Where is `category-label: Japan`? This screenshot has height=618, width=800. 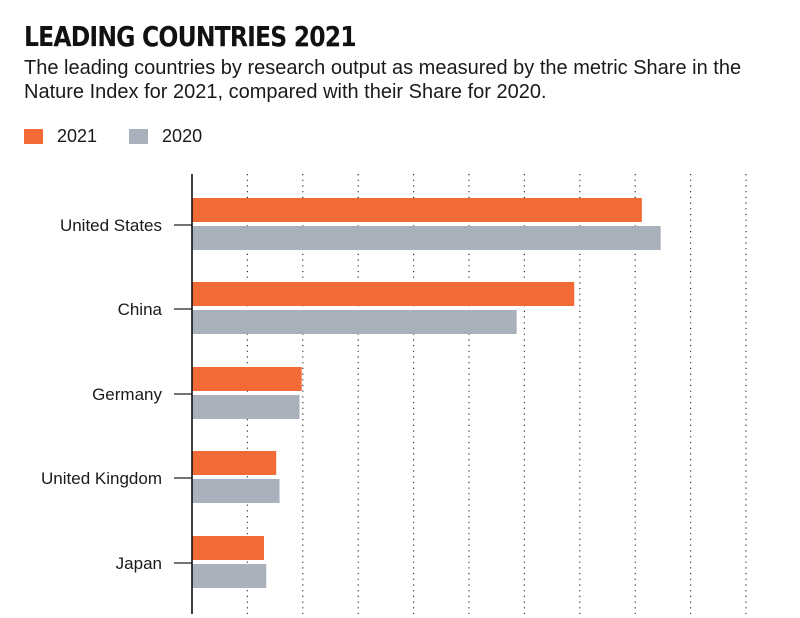
category-label: Japan is located at coordinates (139, 563).